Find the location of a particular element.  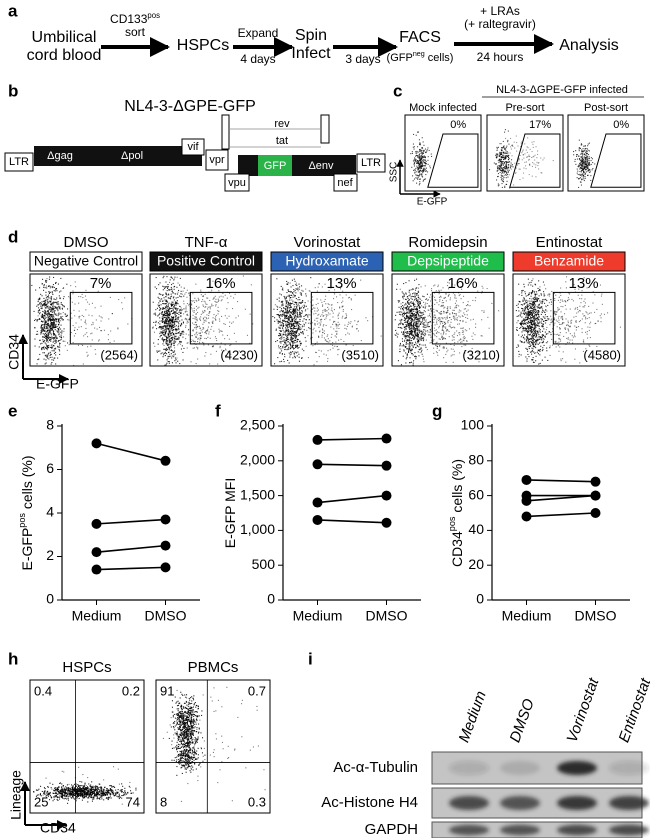

event-count: (2564) is located at coordinates (119, 354).